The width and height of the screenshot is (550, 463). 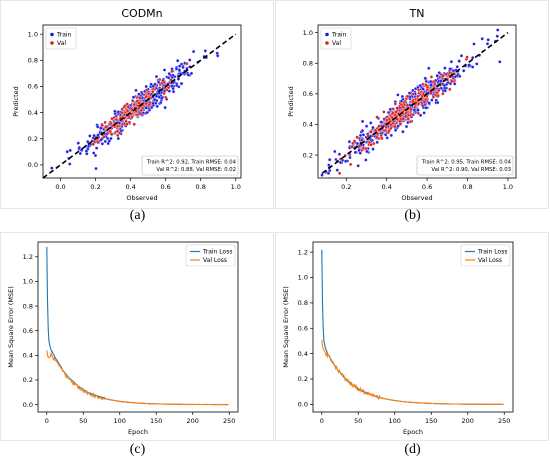 I want to click on metrics-box, so click(x=465, y=165).